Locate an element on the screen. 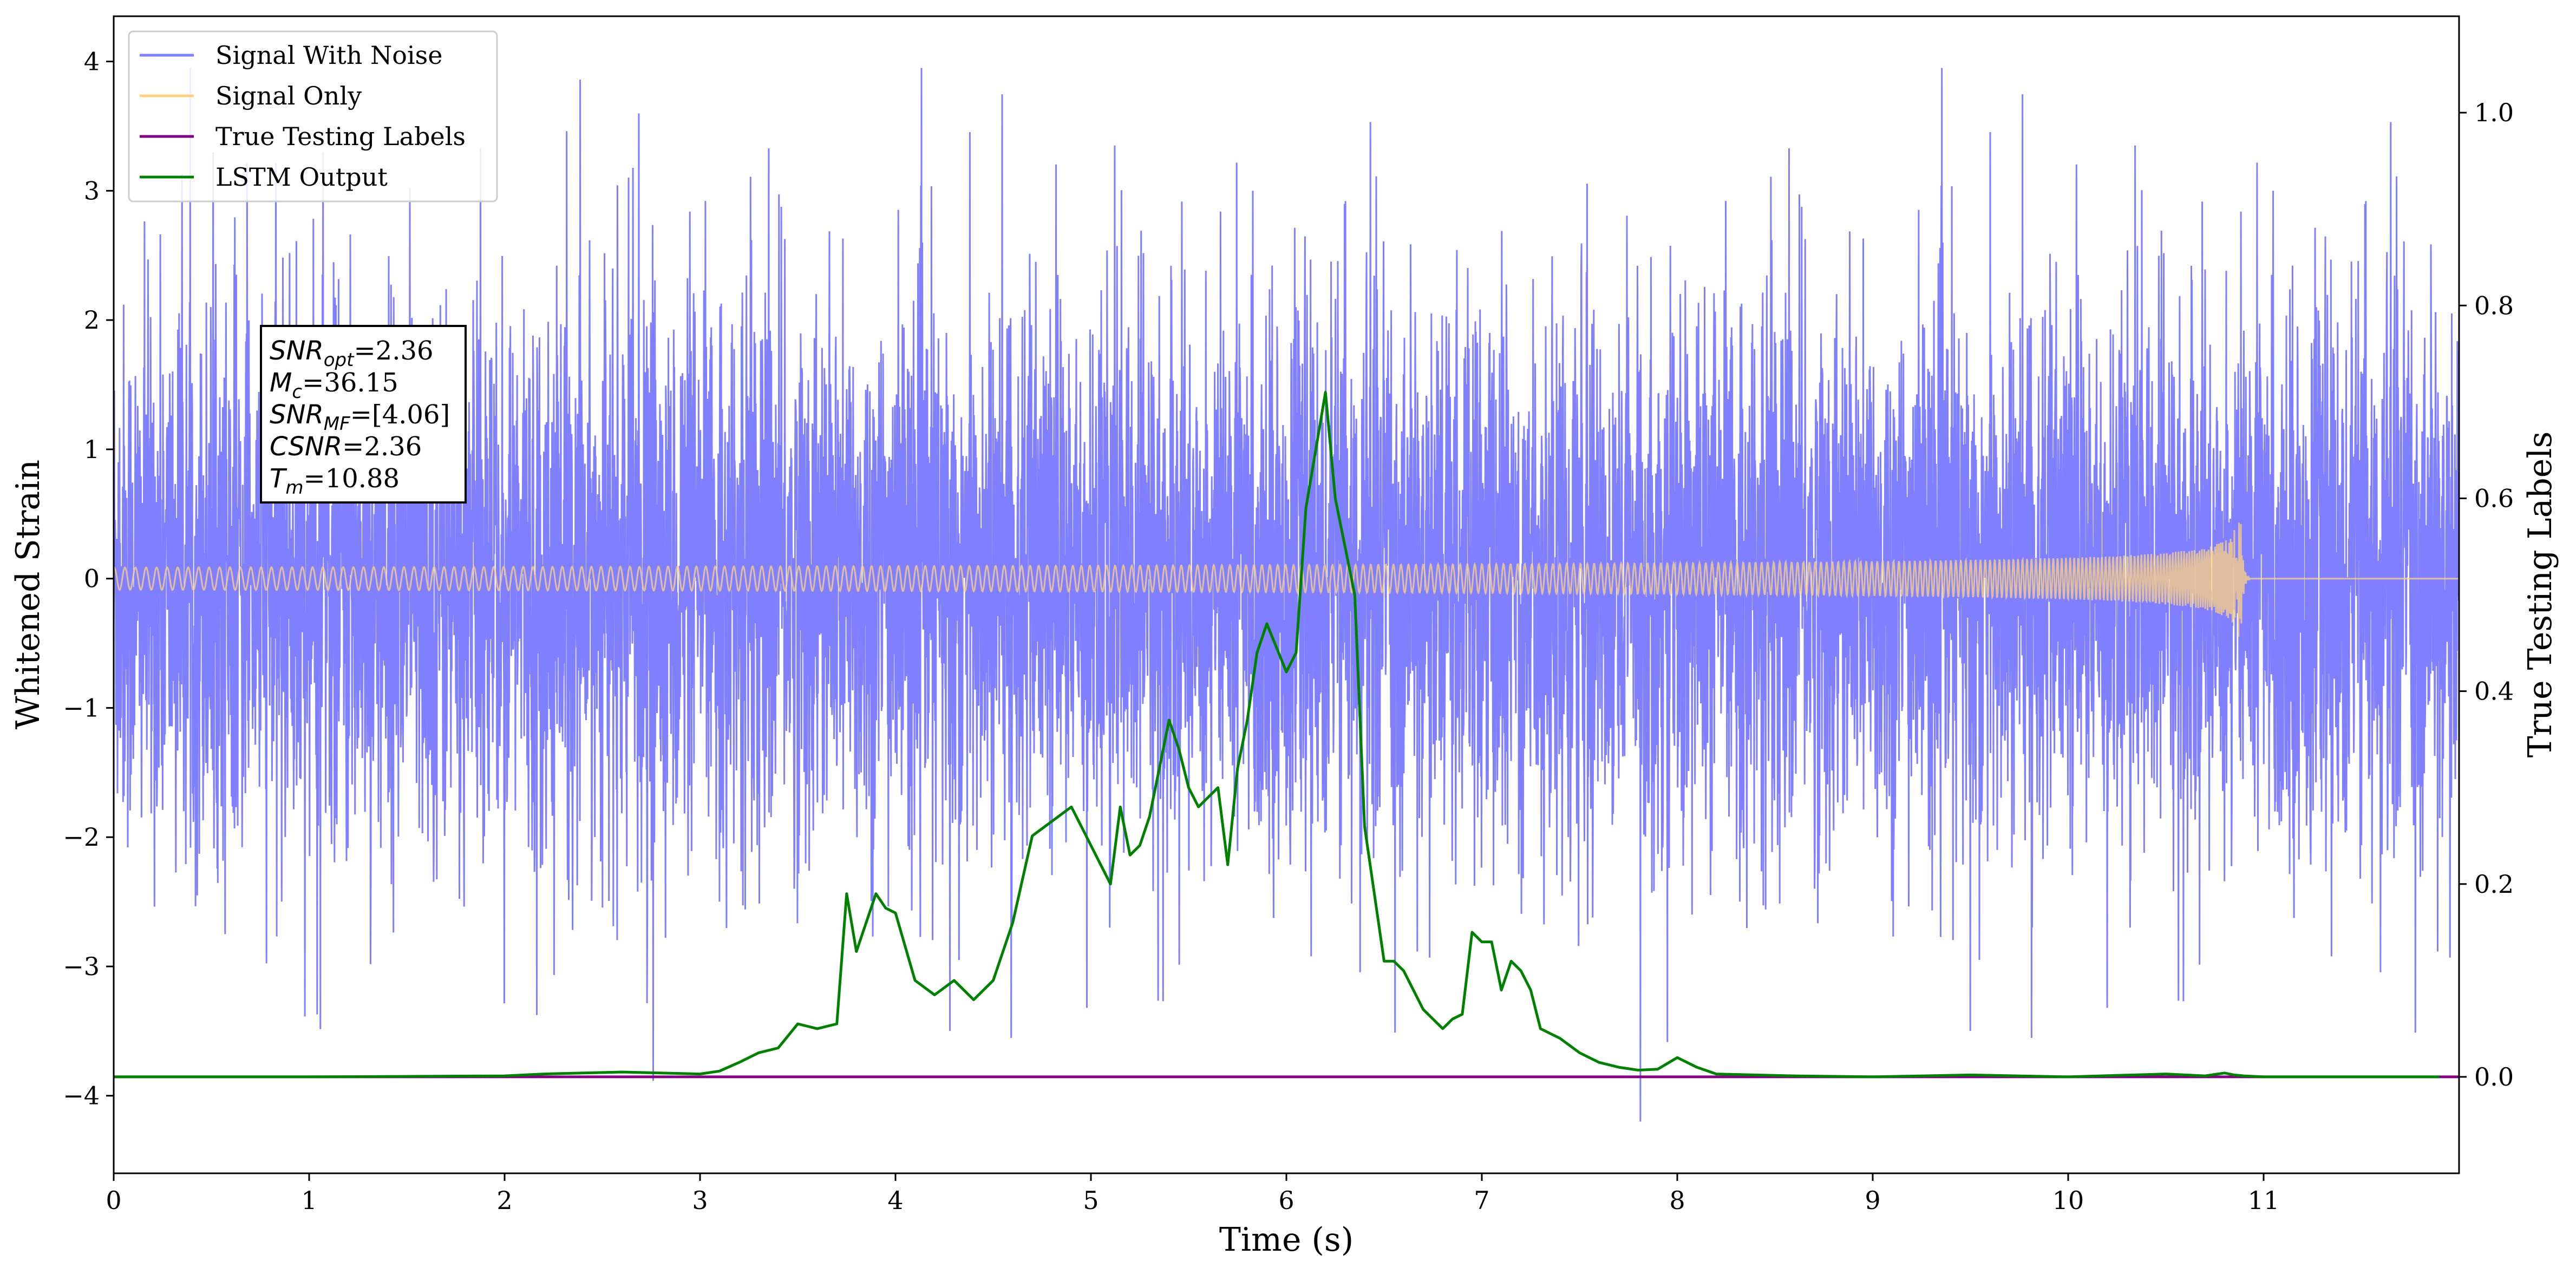  y-tick-label: 0 is located at coordinates (92, 578).